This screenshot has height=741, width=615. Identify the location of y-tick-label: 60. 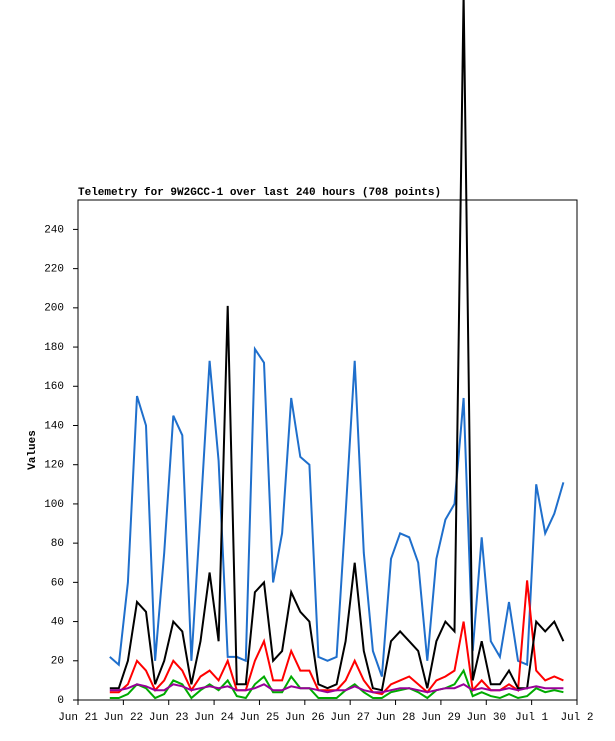
(57, 583).